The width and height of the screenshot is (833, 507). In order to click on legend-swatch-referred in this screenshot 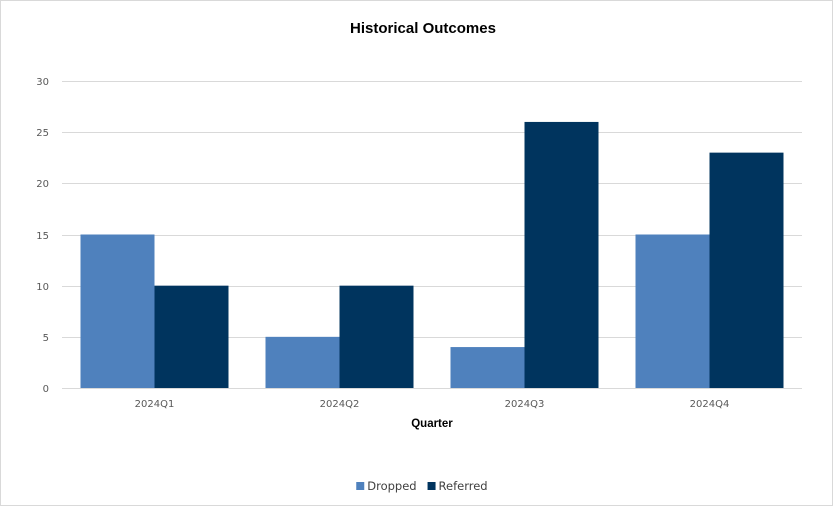, I will do `click(431, 486)`.